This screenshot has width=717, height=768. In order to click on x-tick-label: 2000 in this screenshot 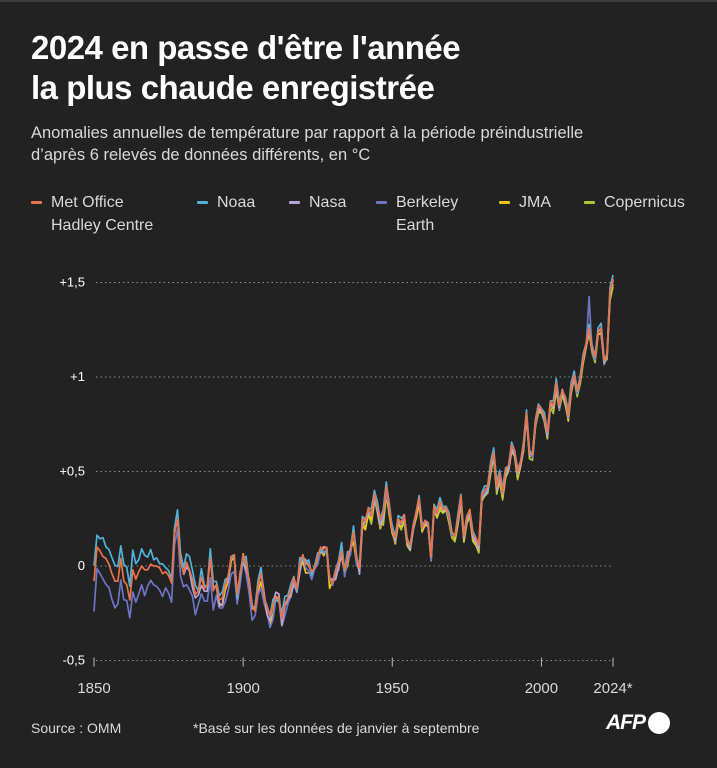, I will do `click(541, 688)`.